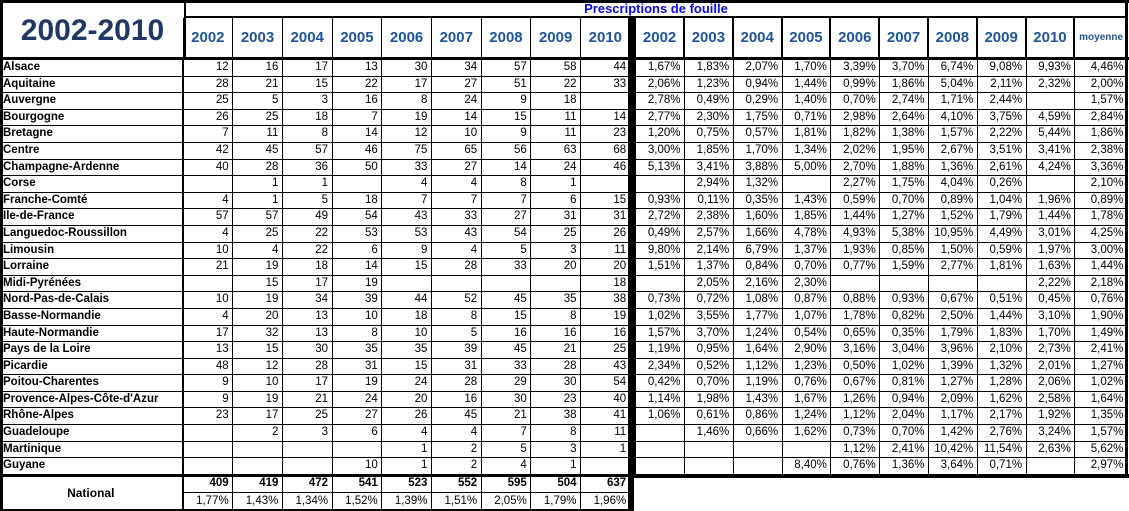 Image resolution: width=1129 pixels, height=511 pixels. Describe the element at coordinates (807, 400) in the screenshot. I see `pct-cell: 1,67%` at that location.